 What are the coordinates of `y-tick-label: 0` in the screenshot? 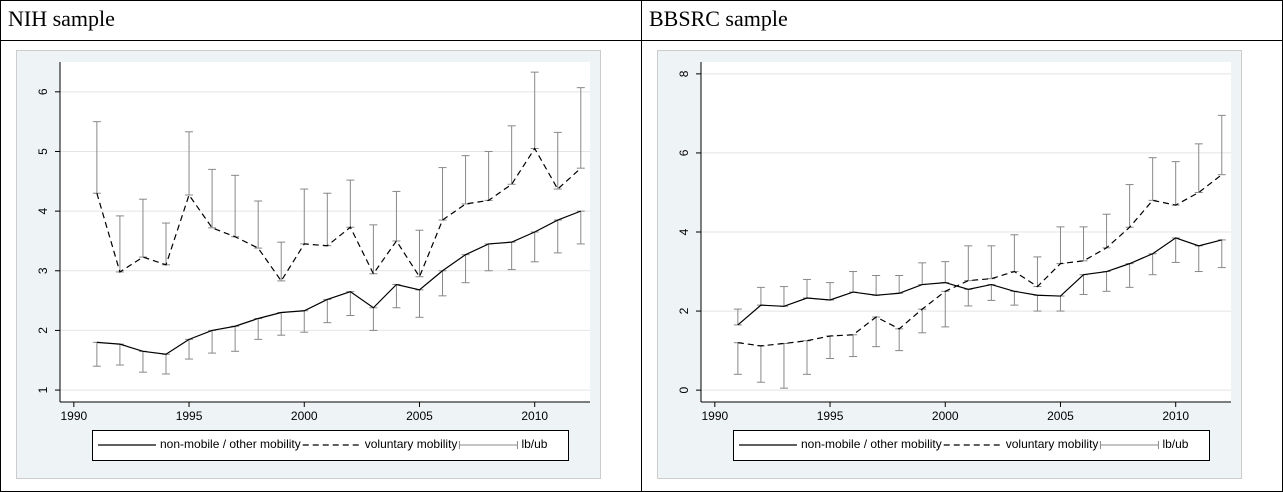 It's located at (684, 389).